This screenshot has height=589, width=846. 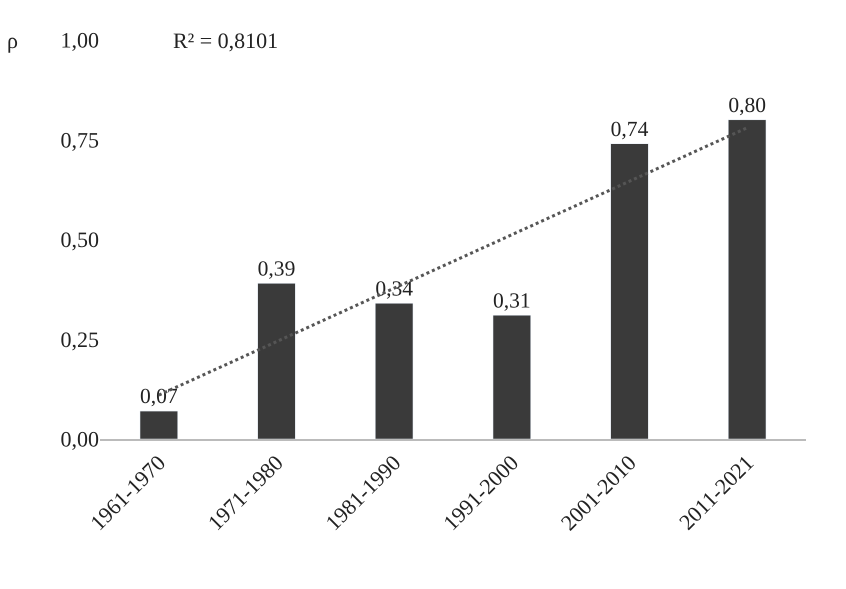 I want to click on y-tick-label: 0,00, so click(x=79, y=439).